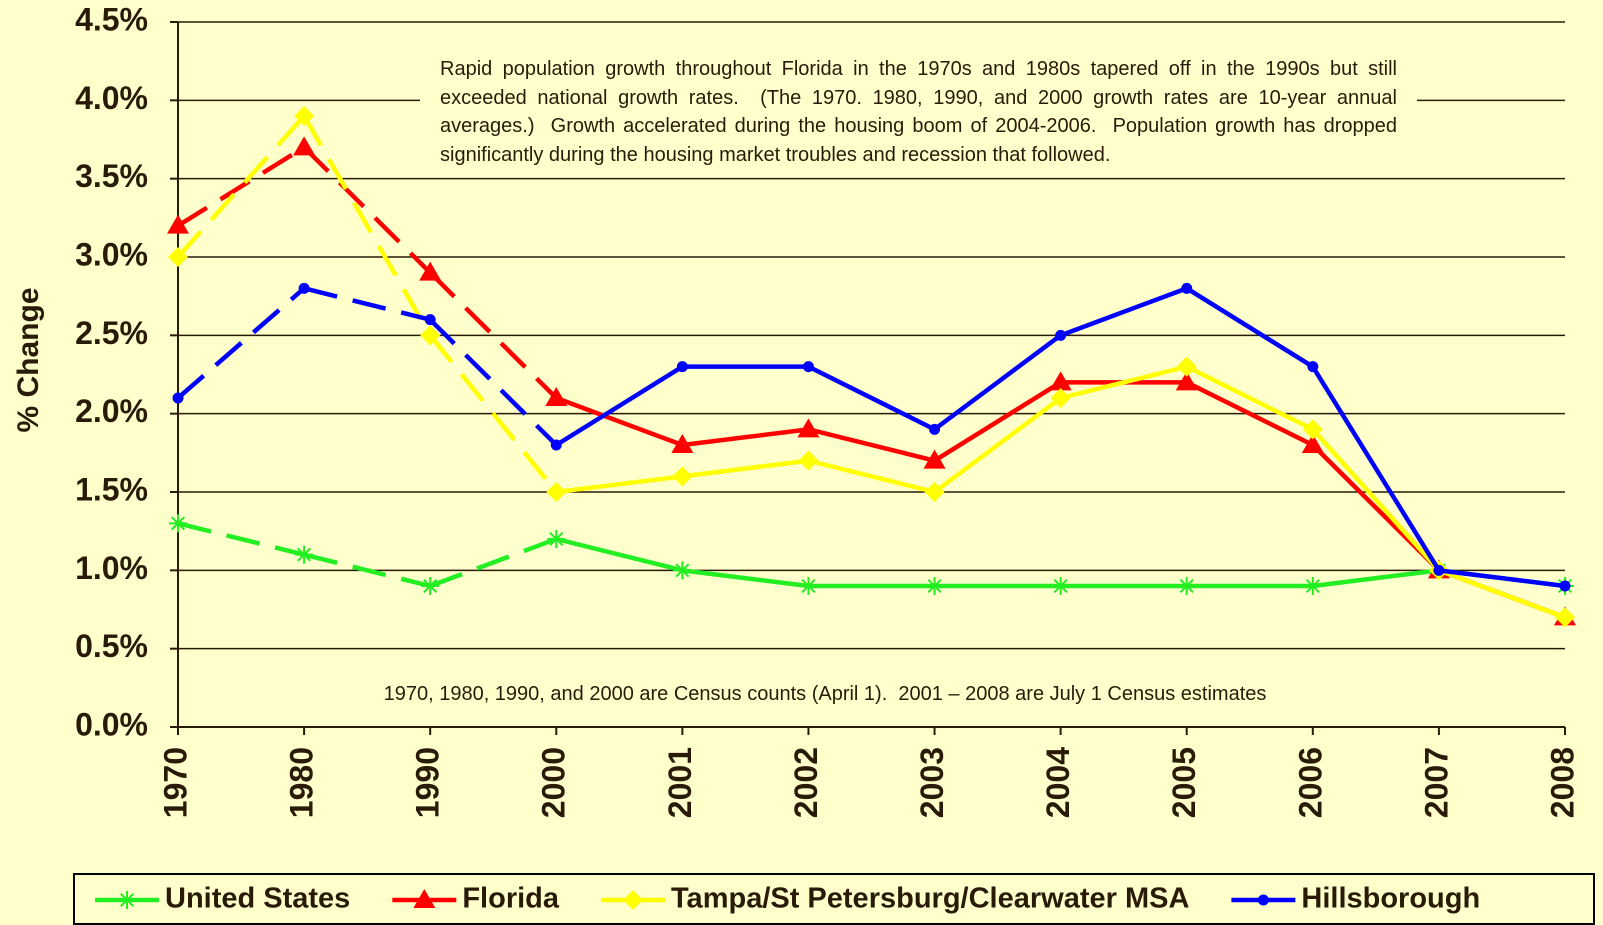 The image size is (1603, 925). I want to click on y-tick-label: 0.5%, so click(111, 646).